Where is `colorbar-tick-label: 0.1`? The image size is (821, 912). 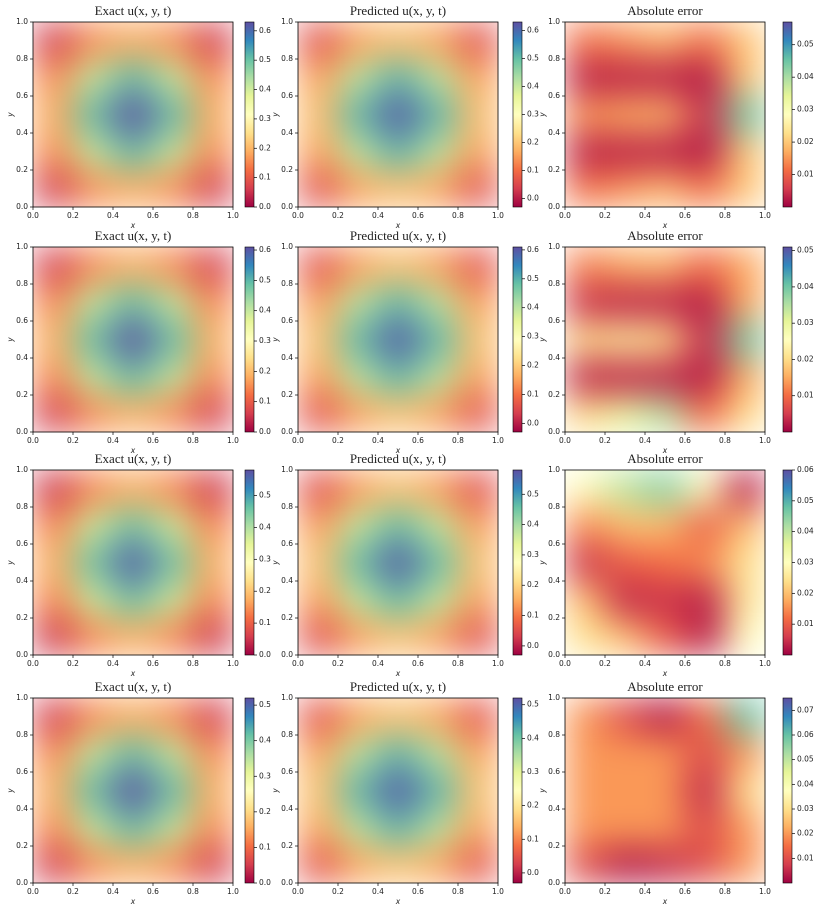
colorbar-tick-label: 0.1 is located at coordinates (265, 622).